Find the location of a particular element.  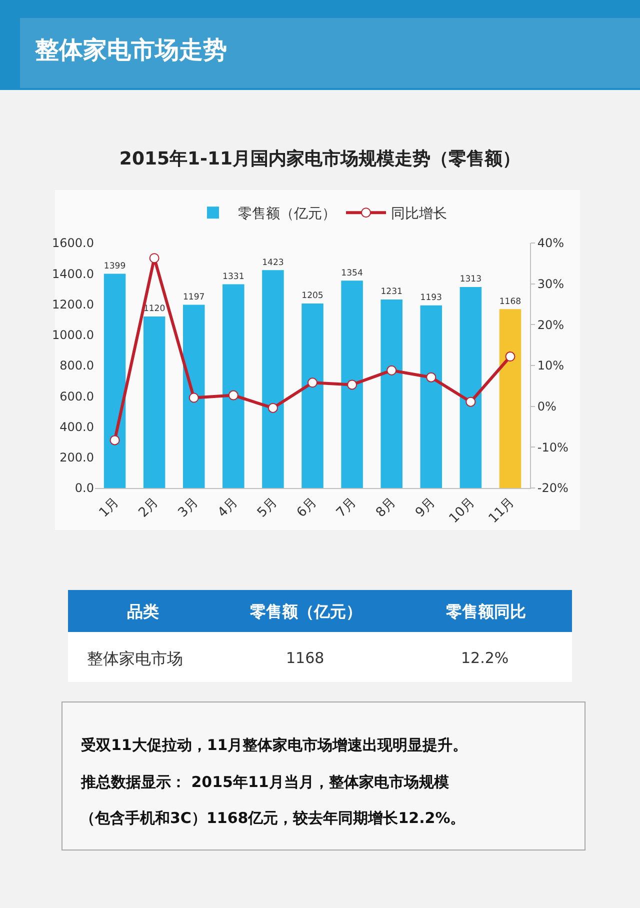

y-tick-label: 1600.0 is located at coordinates (73, 243).